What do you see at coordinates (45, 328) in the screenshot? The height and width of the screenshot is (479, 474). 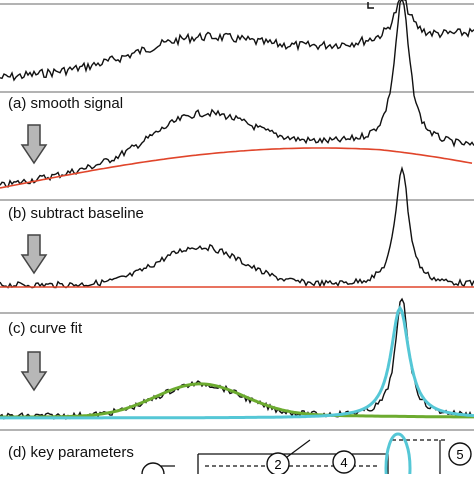 I see `panel-c-label: (c) curve fit` at bounding box center [45, 328].